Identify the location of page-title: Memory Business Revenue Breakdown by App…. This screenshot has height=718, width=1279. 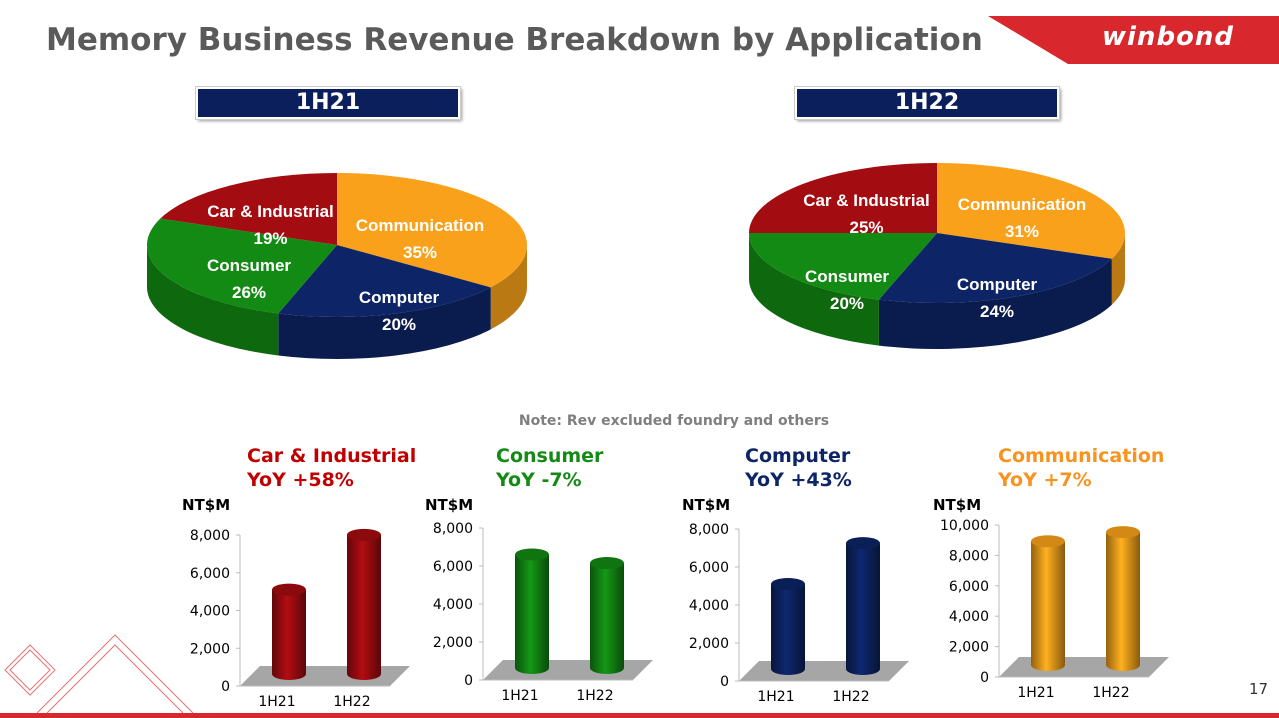
(514, 40).